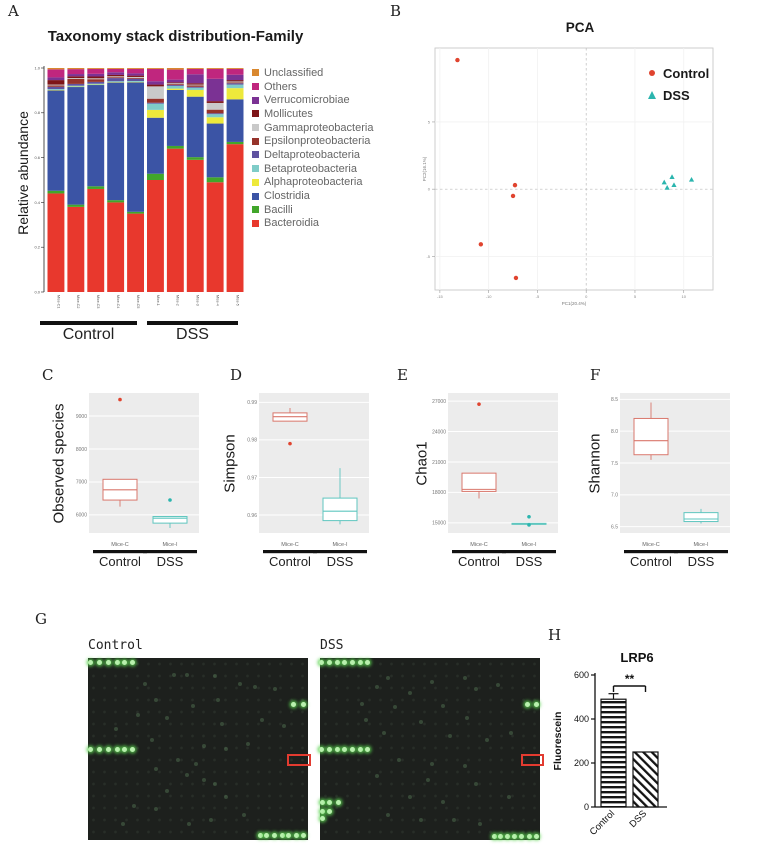 This screenshot has height=848, width=758. Describe the element at coordinates (439, 463) in the screenshot. I see `svg-text: 21000` at that location.